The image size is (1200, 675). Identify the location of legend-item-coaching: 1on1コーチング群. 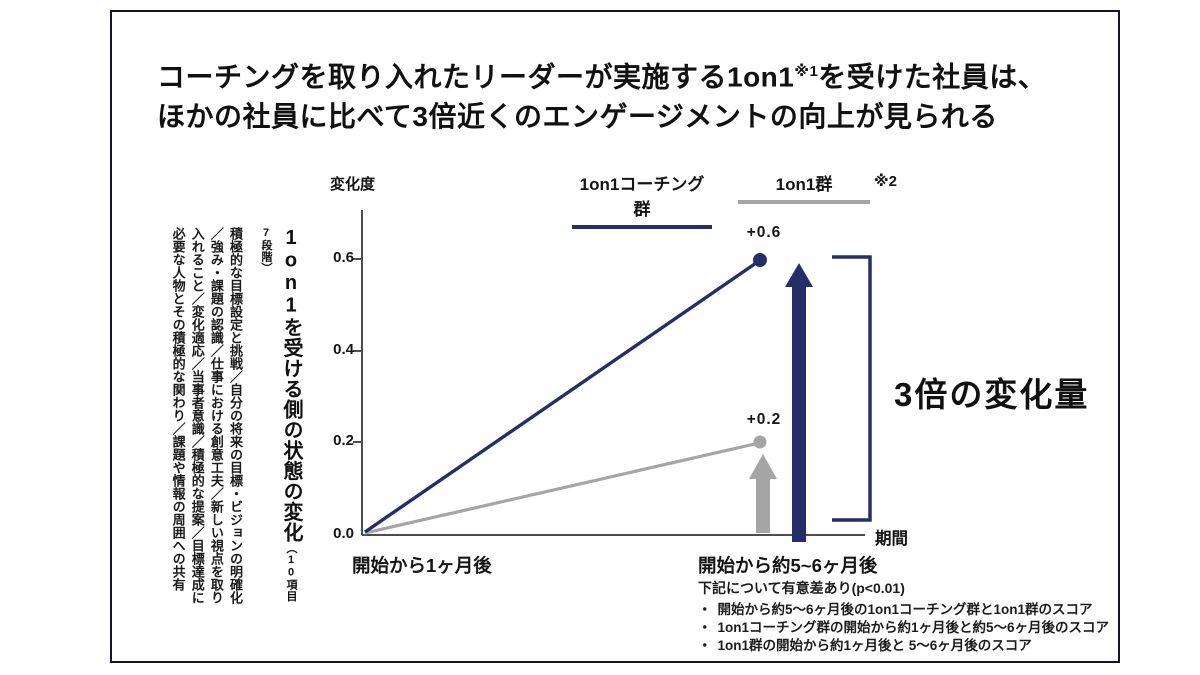
(642, 199).